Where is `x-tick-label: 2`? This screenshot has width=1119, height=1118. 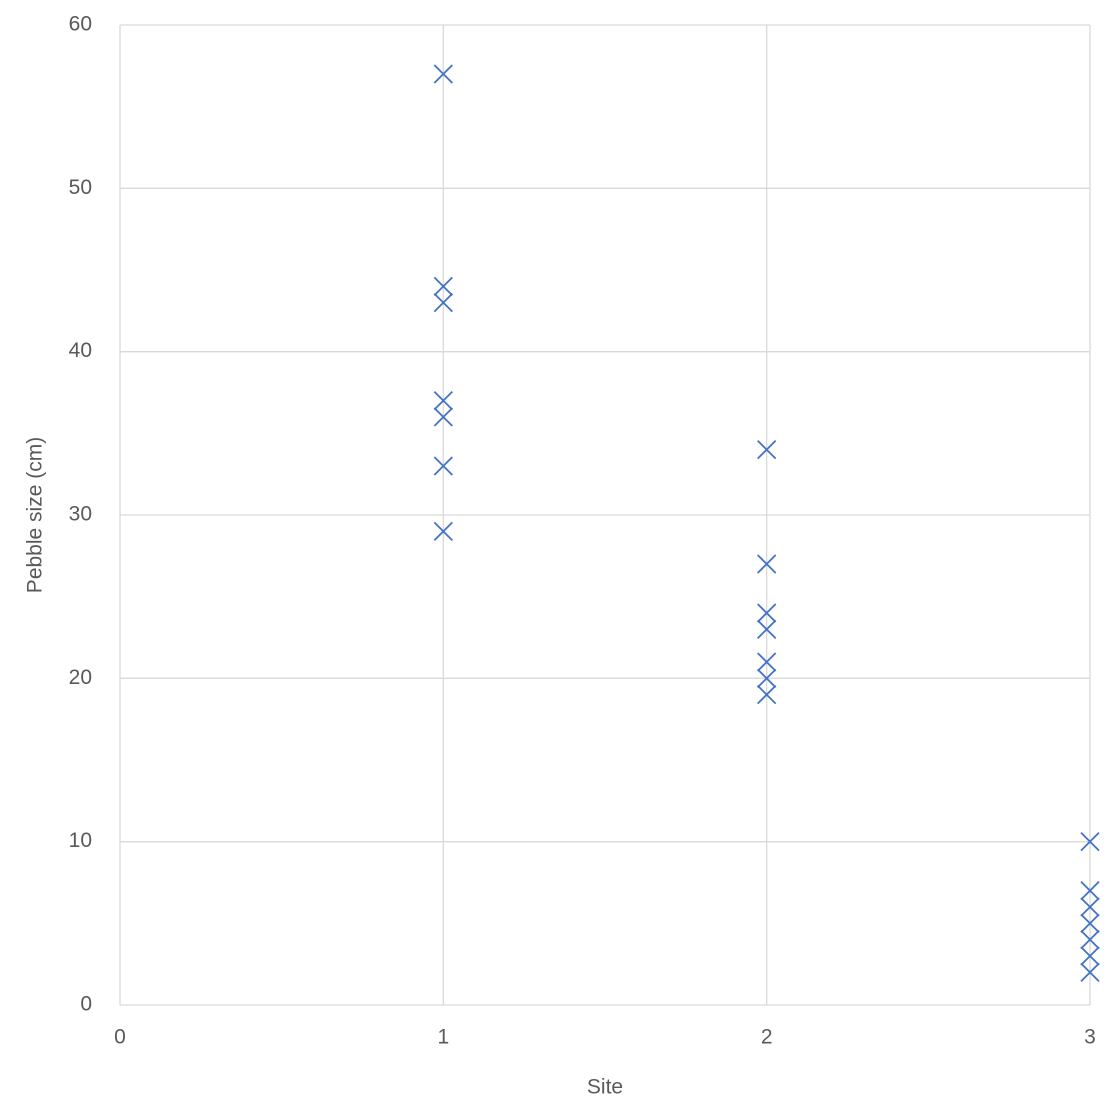
x-tick-label: 2 is located at coordinates (767, 1037).